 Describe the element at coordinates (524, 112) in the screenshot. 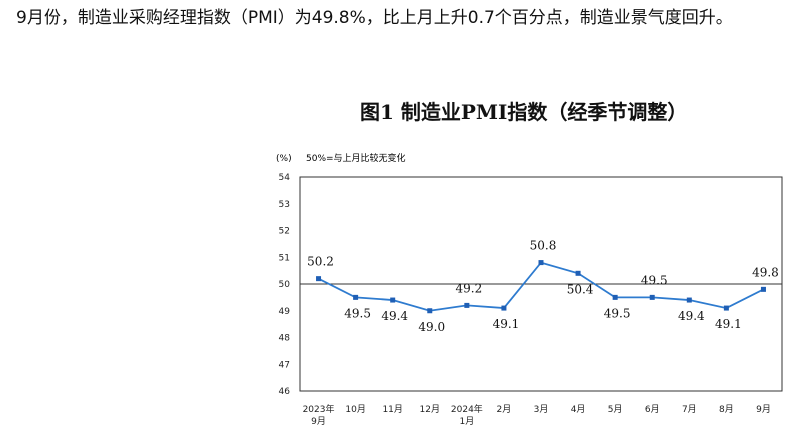

I see `chart-title: 图1 制造业PMI指数（经季节调整）` at that location.